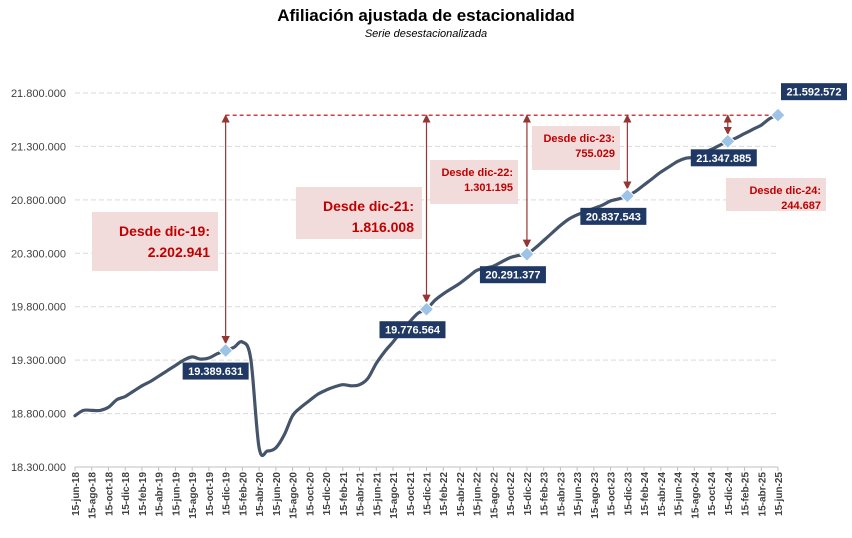  Describe the element at coordinates (143, 494) in the screenshot. I see `x-tick-label: 15-feb-19` at that location.